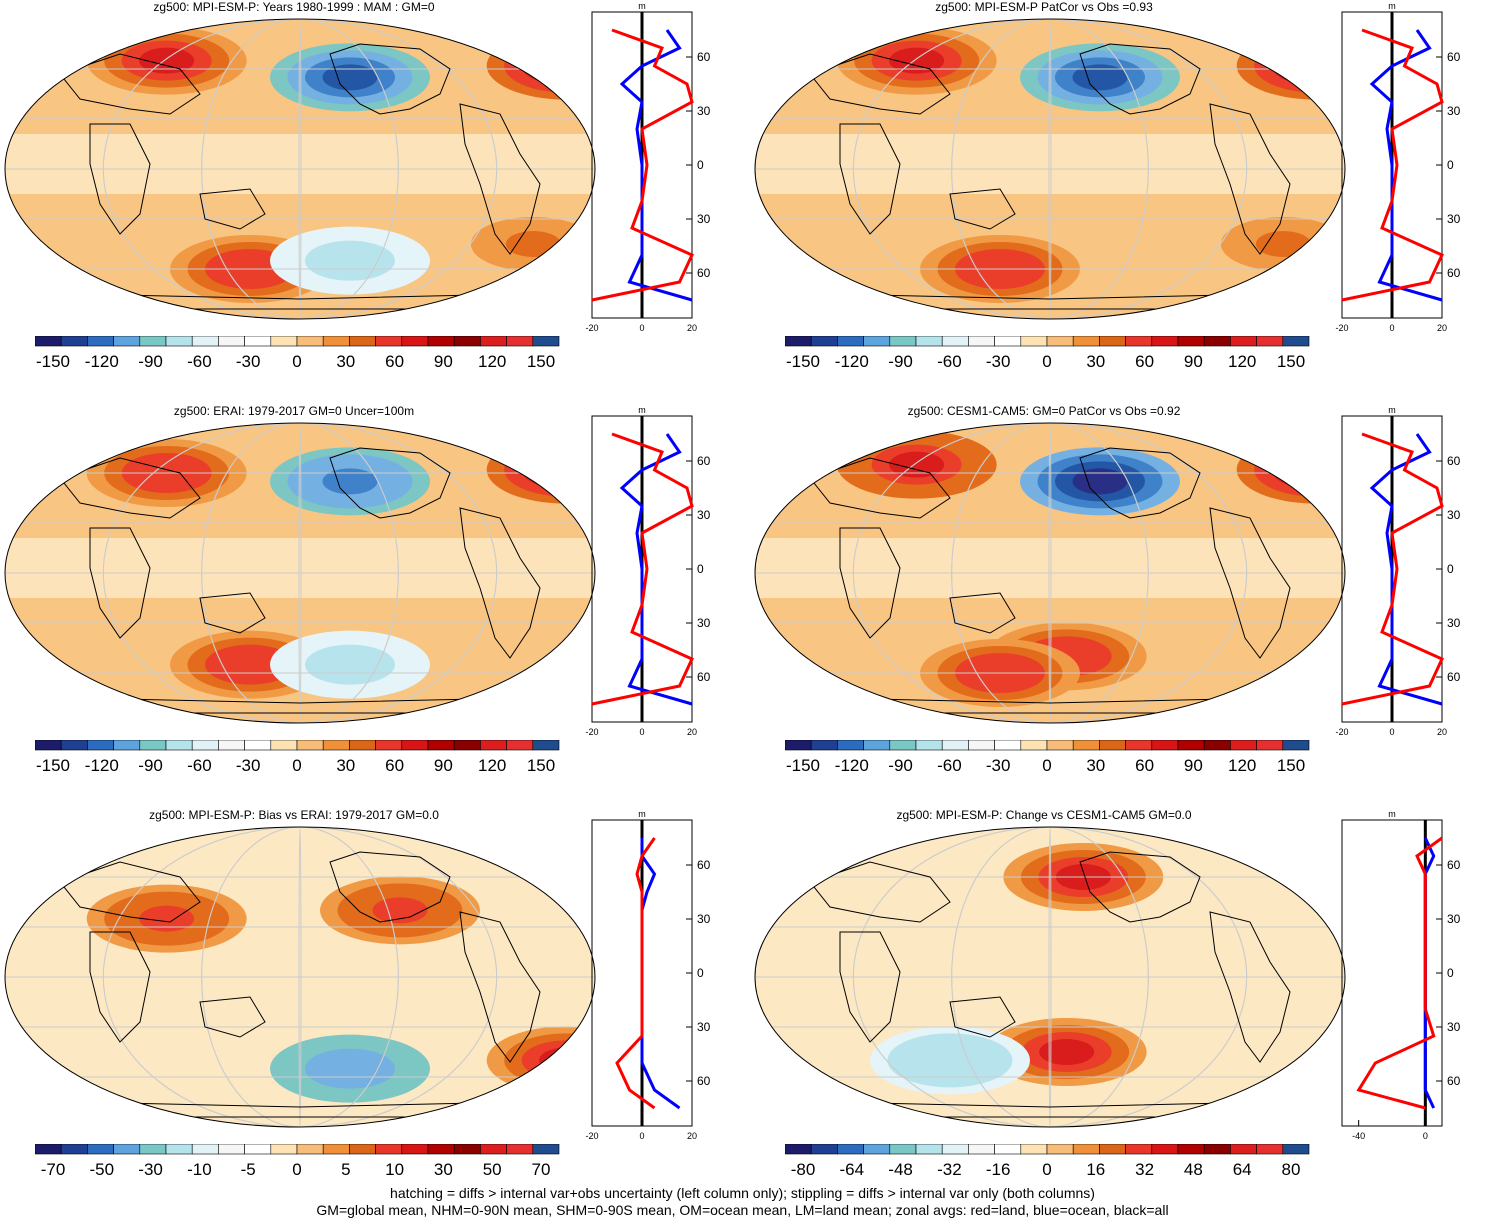  I want to click on panel-title: zg500: ERAI: 1979-2017 GM=0 Uncer=100m, so click(294, 411).